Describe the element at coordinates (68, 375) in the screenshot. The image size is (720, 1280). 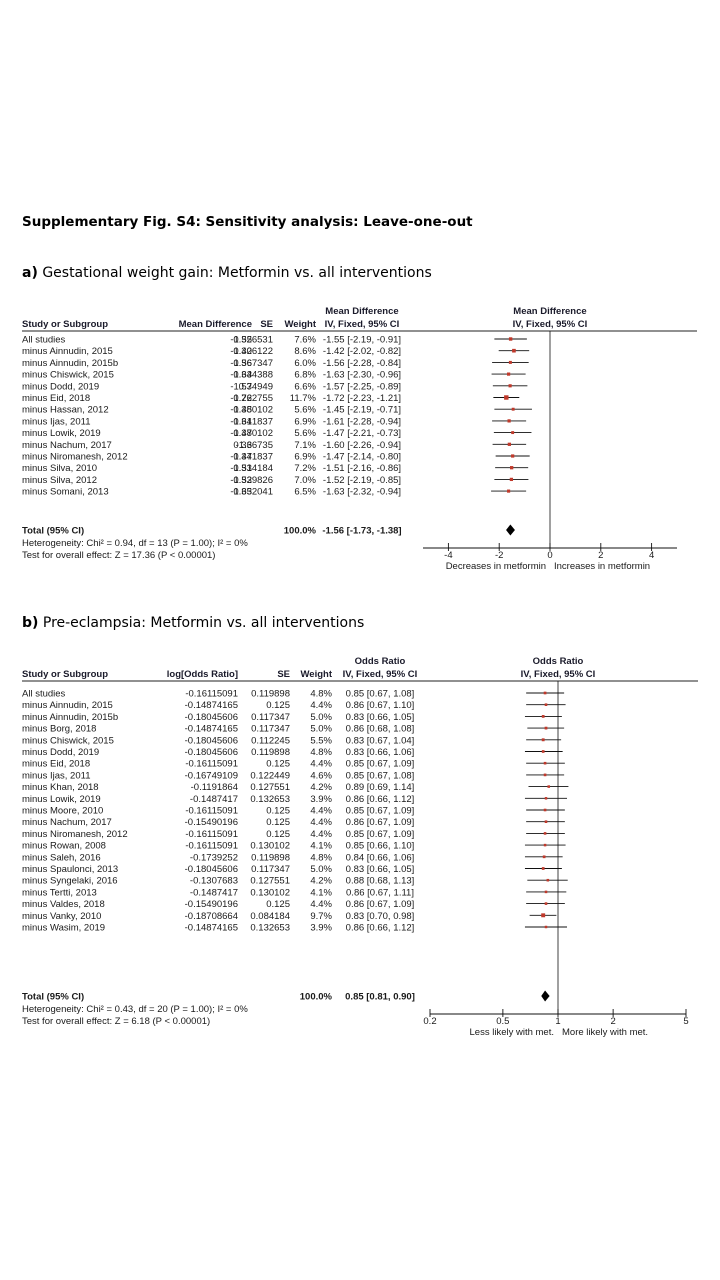
I see `study-label: minus Chiswick, 2015` at that location.